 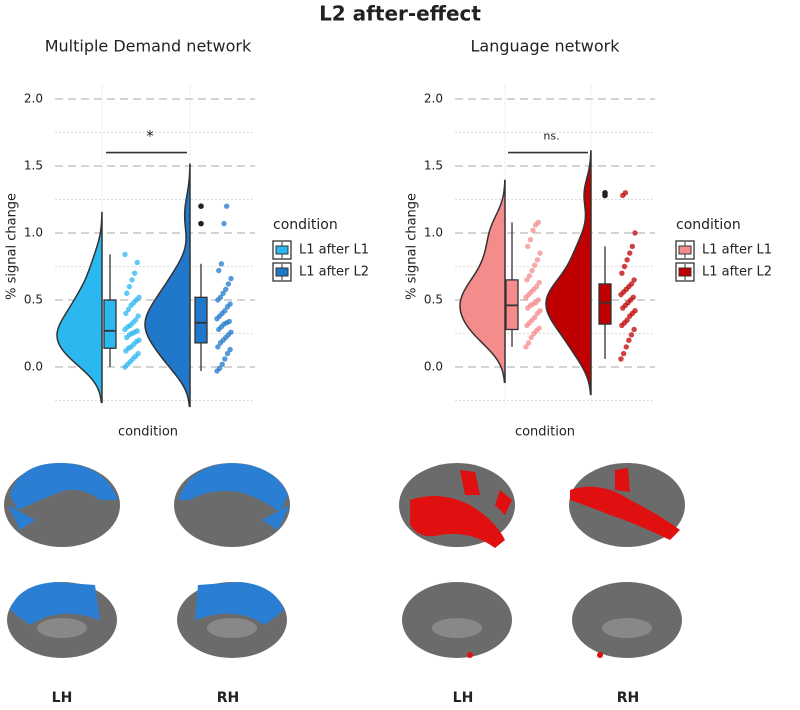 I want to click on legend-label: L1 after L2, so click(x=334, y=272).